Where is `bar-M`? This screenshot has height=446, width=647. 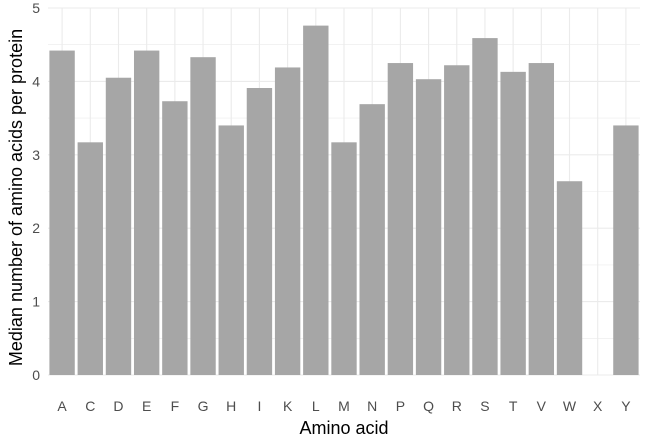 bar-M is located at coordinates (344, 258).